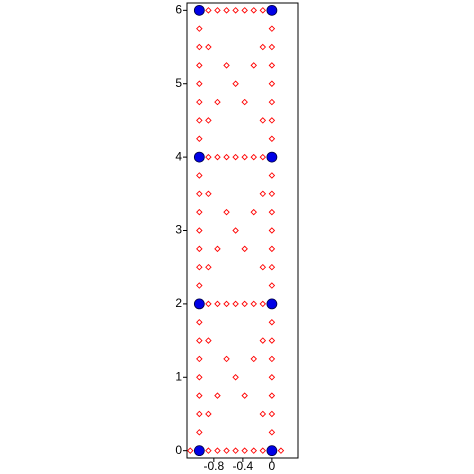 Image resolution: width=474 pixels, height=474 pixels. What do you see at coordinates (272, 466) in the screenshot?
I see `x-tick-label: 0` at bounding box center [272, 466].